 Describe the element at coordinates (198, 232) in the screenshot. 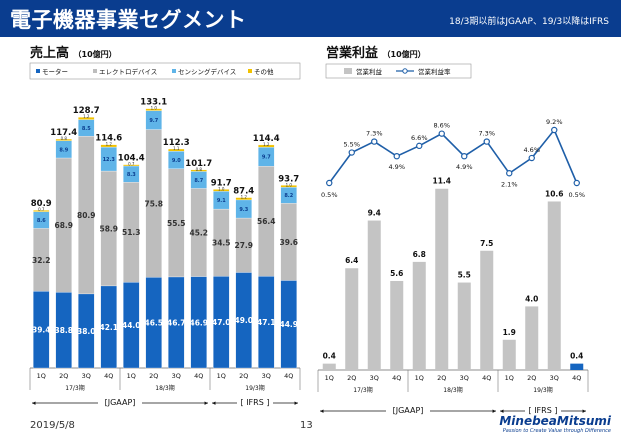

I see `electro-value-label: 45.2` at that location.